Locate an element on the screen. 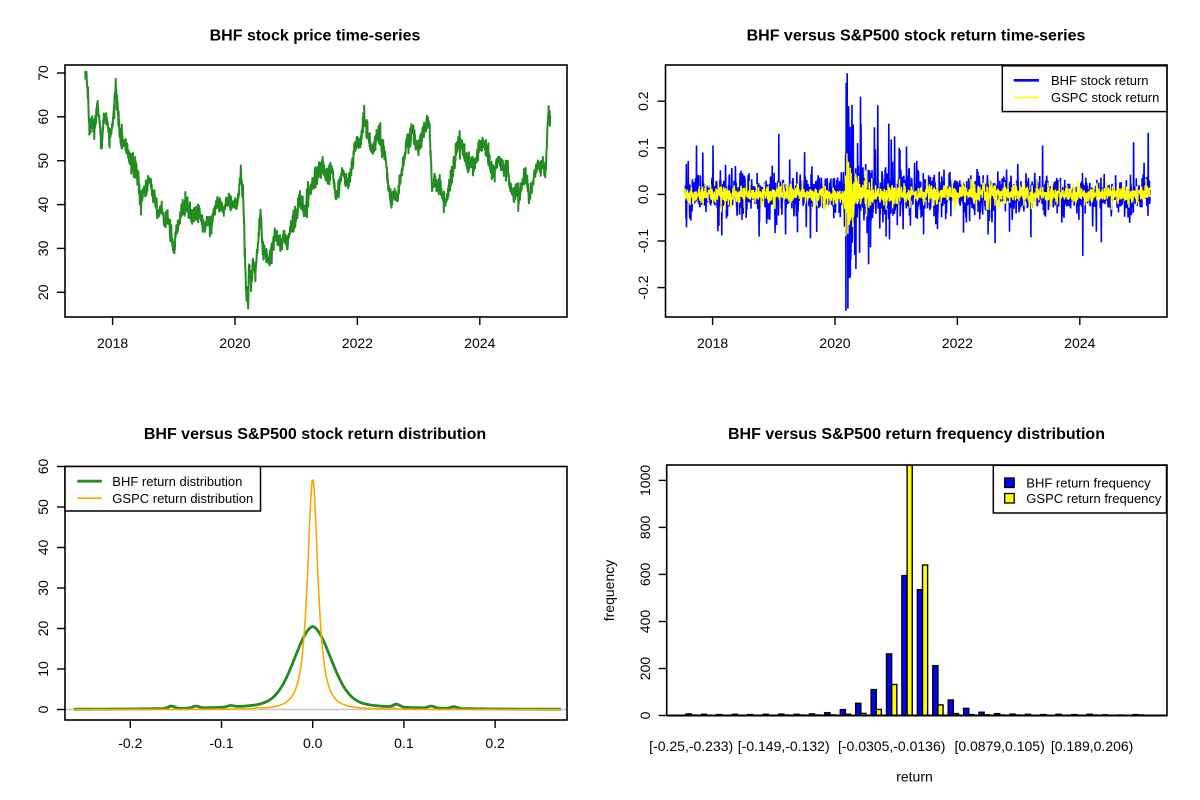  svg-text: 600 is located at coordinates (645, 575).